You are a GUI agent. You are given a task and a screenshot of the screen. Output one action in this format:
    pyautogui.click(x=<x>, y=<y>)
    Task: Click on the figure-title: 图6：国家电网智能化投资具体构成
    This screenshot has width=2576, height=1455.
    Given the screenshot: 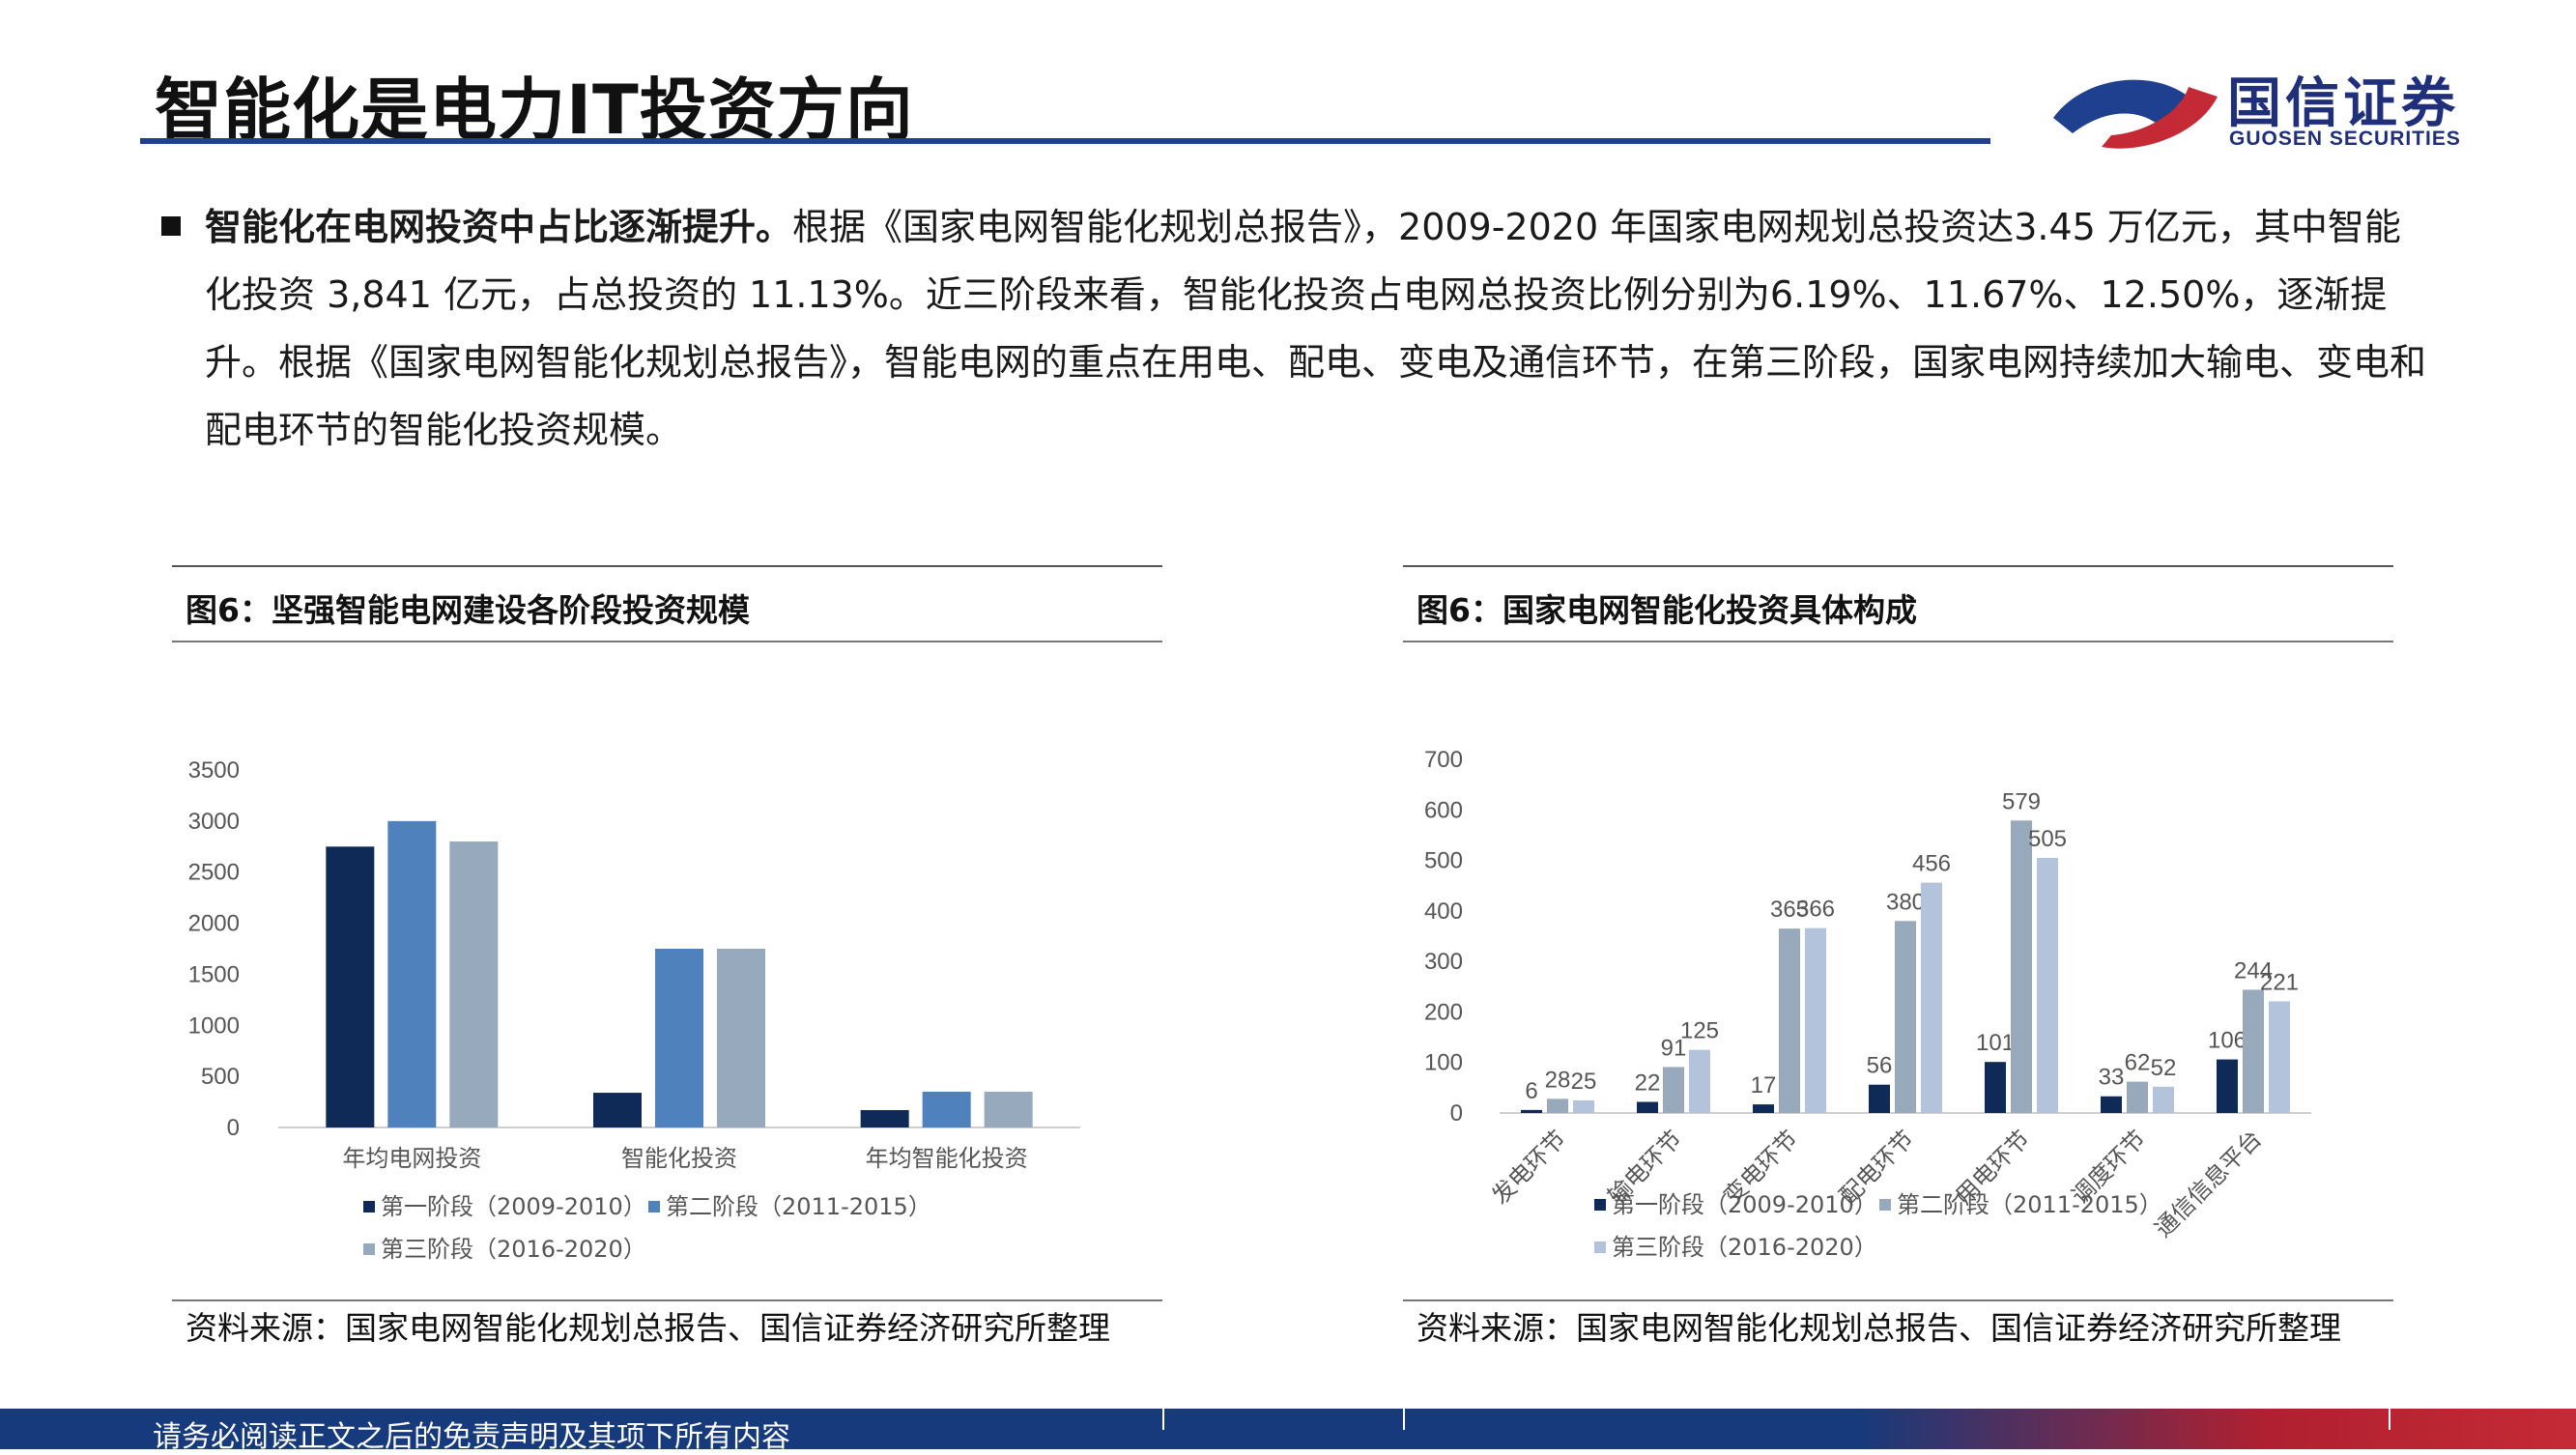 What is the action you would take?
    pyautogui.click(x=1667, y=610)
    